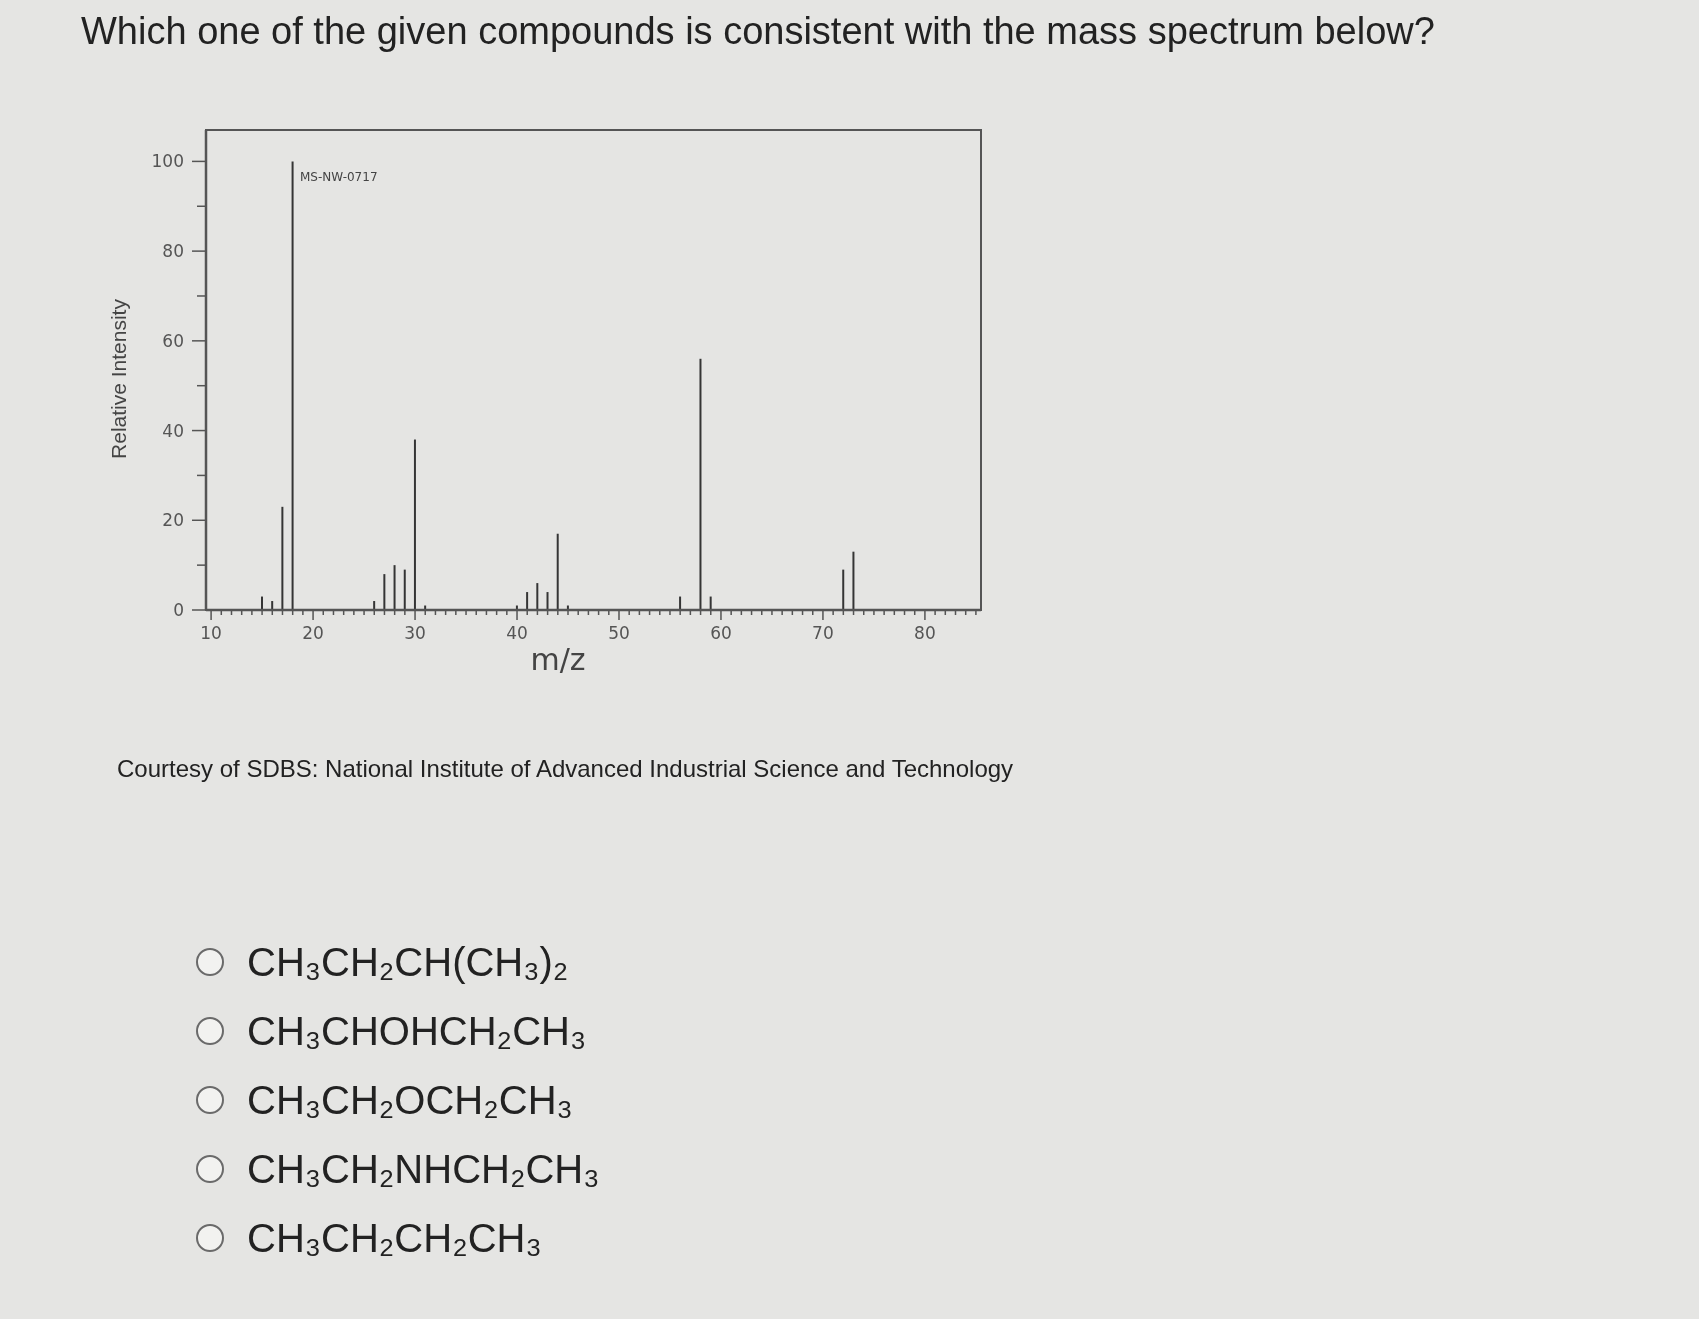 The image size is (1699, 1319). What do you see at coordinates (417, 1031) in the screenshot?
I see `text: CH₃CHOHCH₂CH₃` at bounding box center [417, 1031].